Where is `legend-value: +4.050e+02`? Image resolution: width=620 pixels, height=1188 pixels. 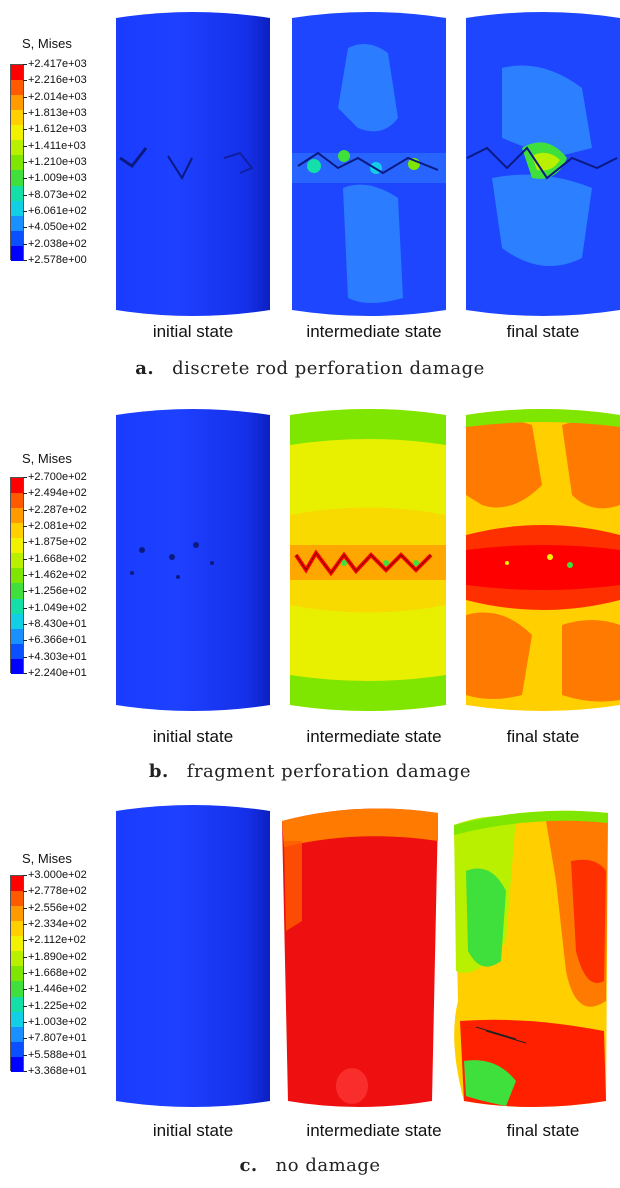
legend-value: +4.050e+02 is located at coordinates (55, 227).